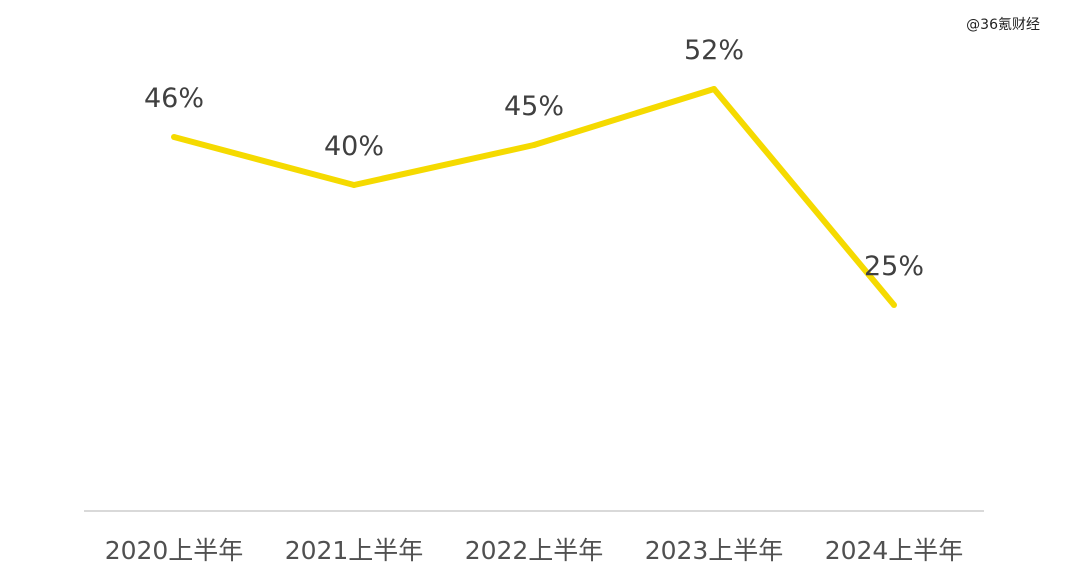 Image resolution: width=1080 pixels, height=586 pixels. I want to click on x-tick-label: 2022上半年, so click(534, 550).